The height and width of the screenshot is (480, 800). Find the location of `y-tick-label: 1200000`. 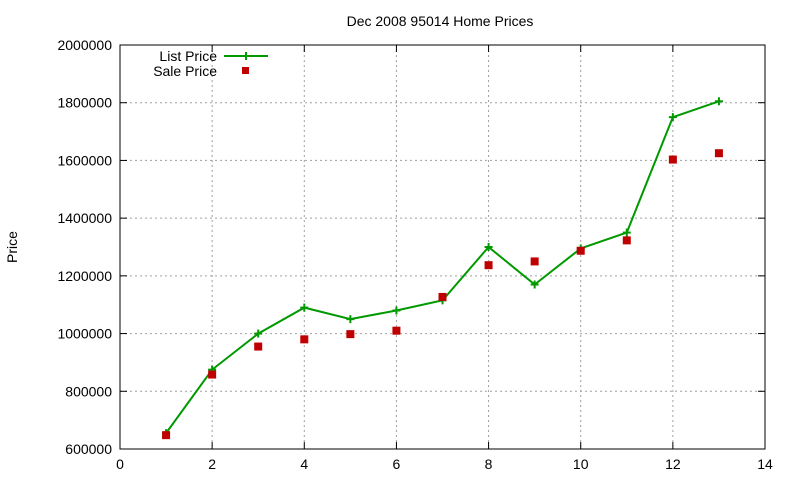

y-tick-label: 1200000 is located at coordinates (84, 276).